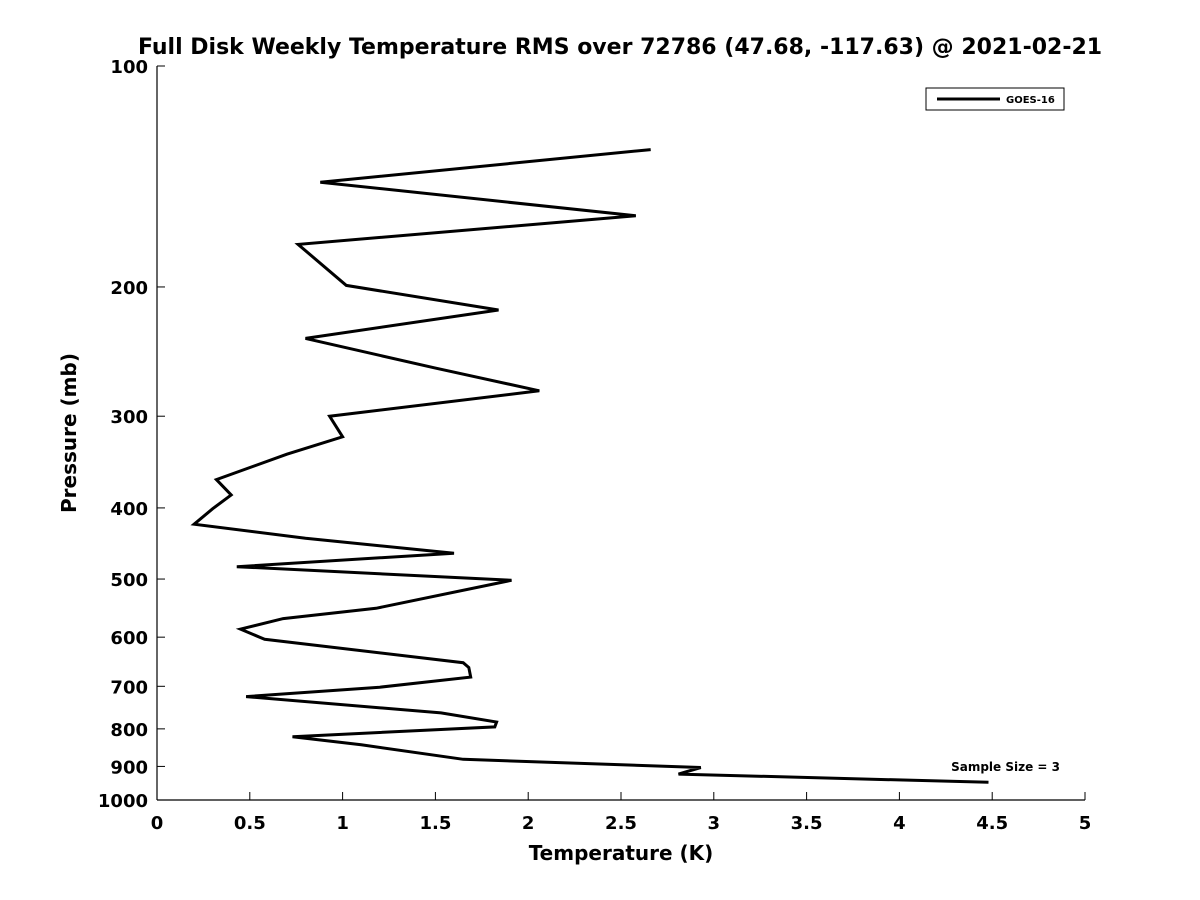 Image resolution: width=1200 pixels, height=900 pixels. I want to click on y-tick-label: 200, so click(129, 288).